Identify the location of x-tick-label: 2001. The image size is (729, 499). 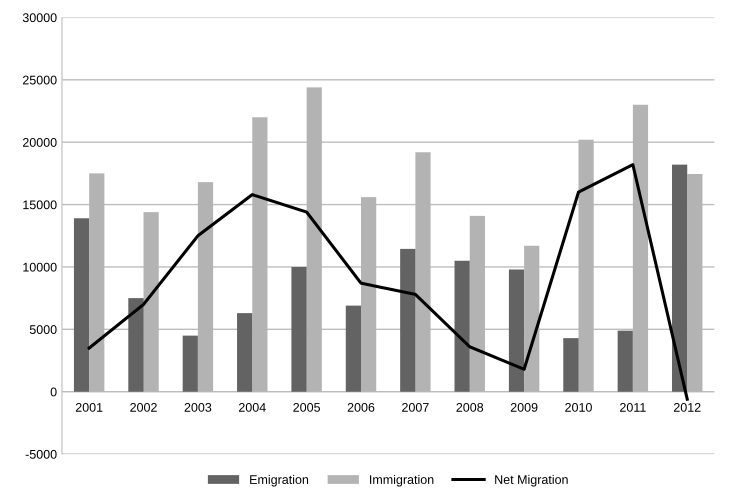
(89, 407).